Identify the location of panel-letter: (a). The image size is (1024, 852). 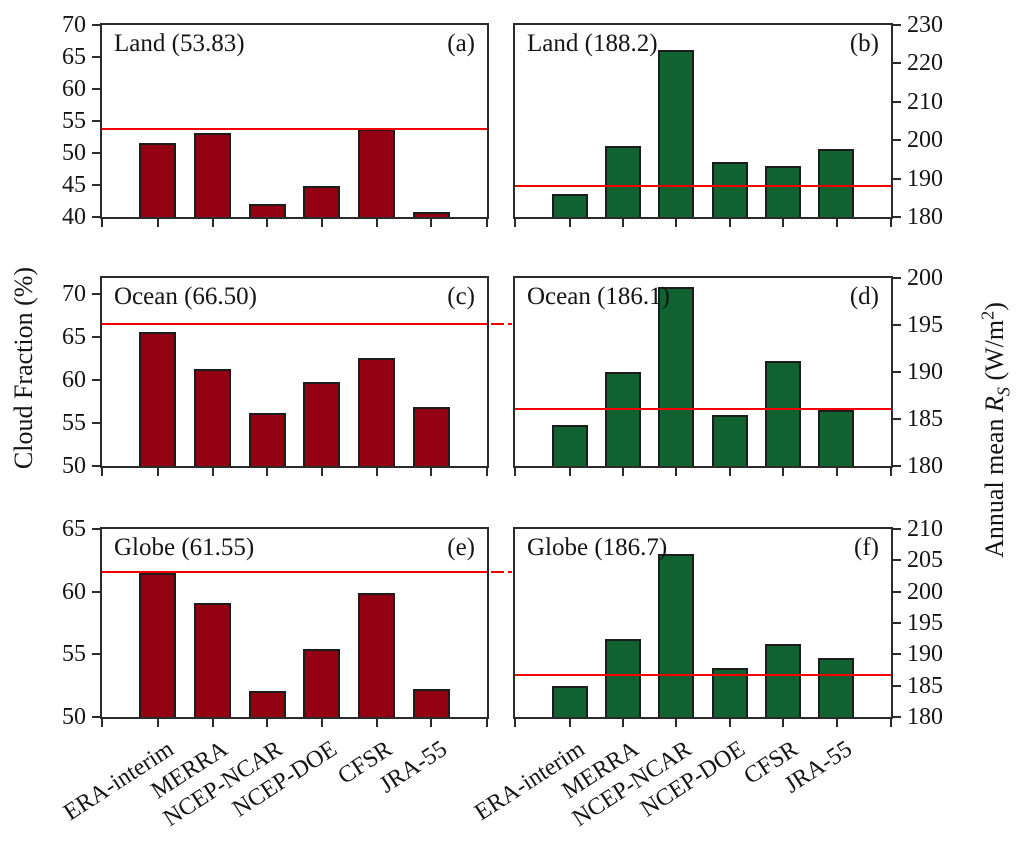
(461, 43).